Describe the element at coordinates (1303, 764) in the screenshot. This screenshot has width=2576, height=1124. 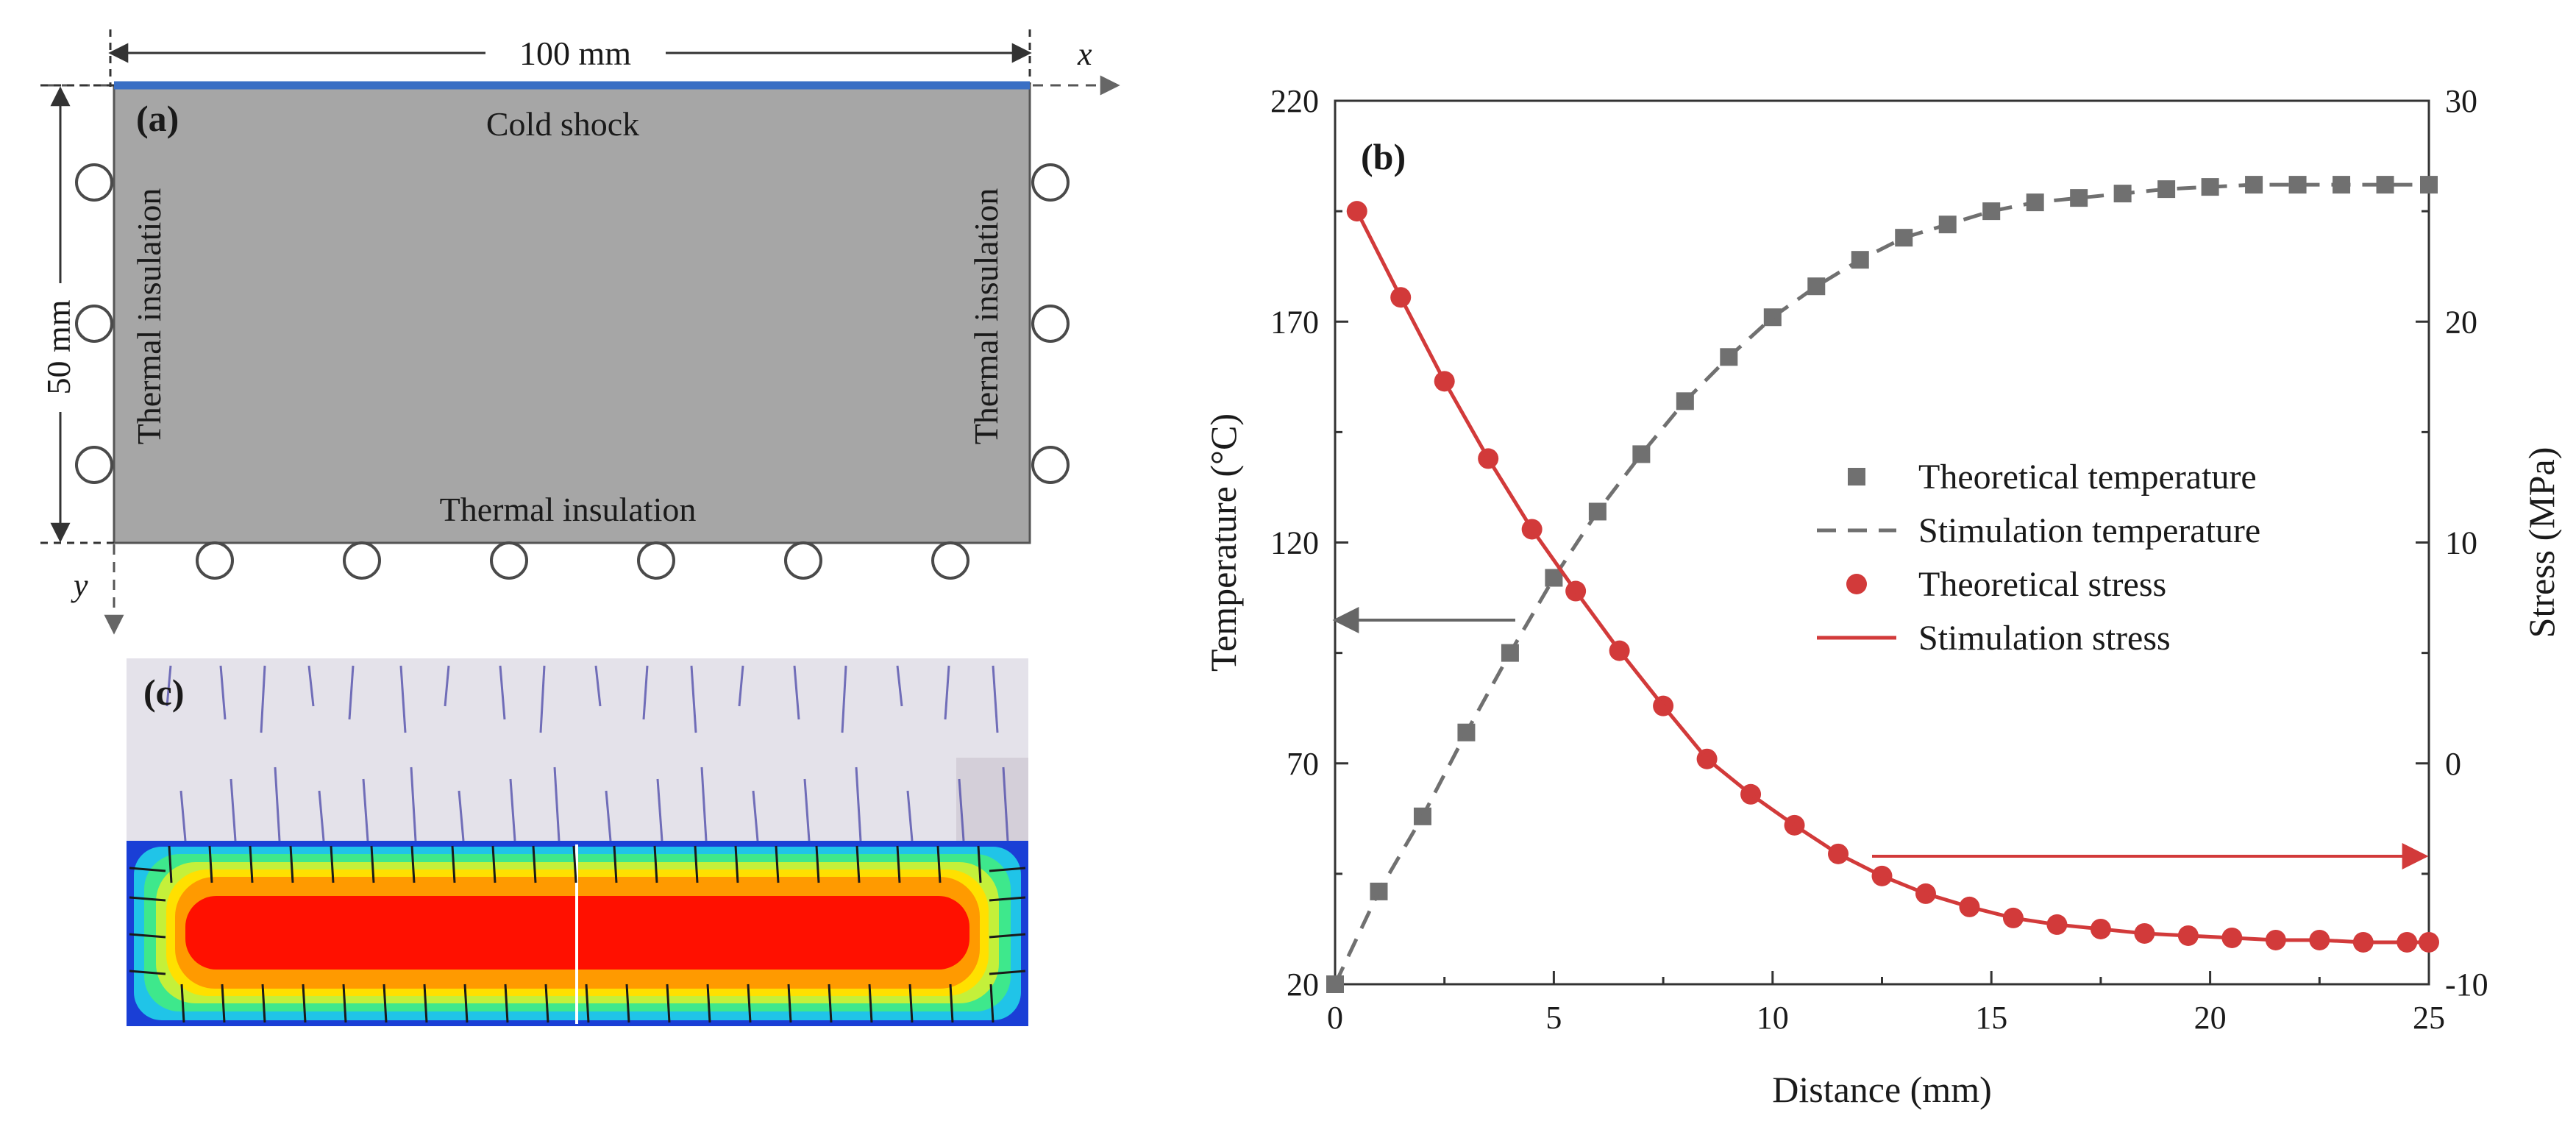
I see `y-left-tick-label: 70` at that location.